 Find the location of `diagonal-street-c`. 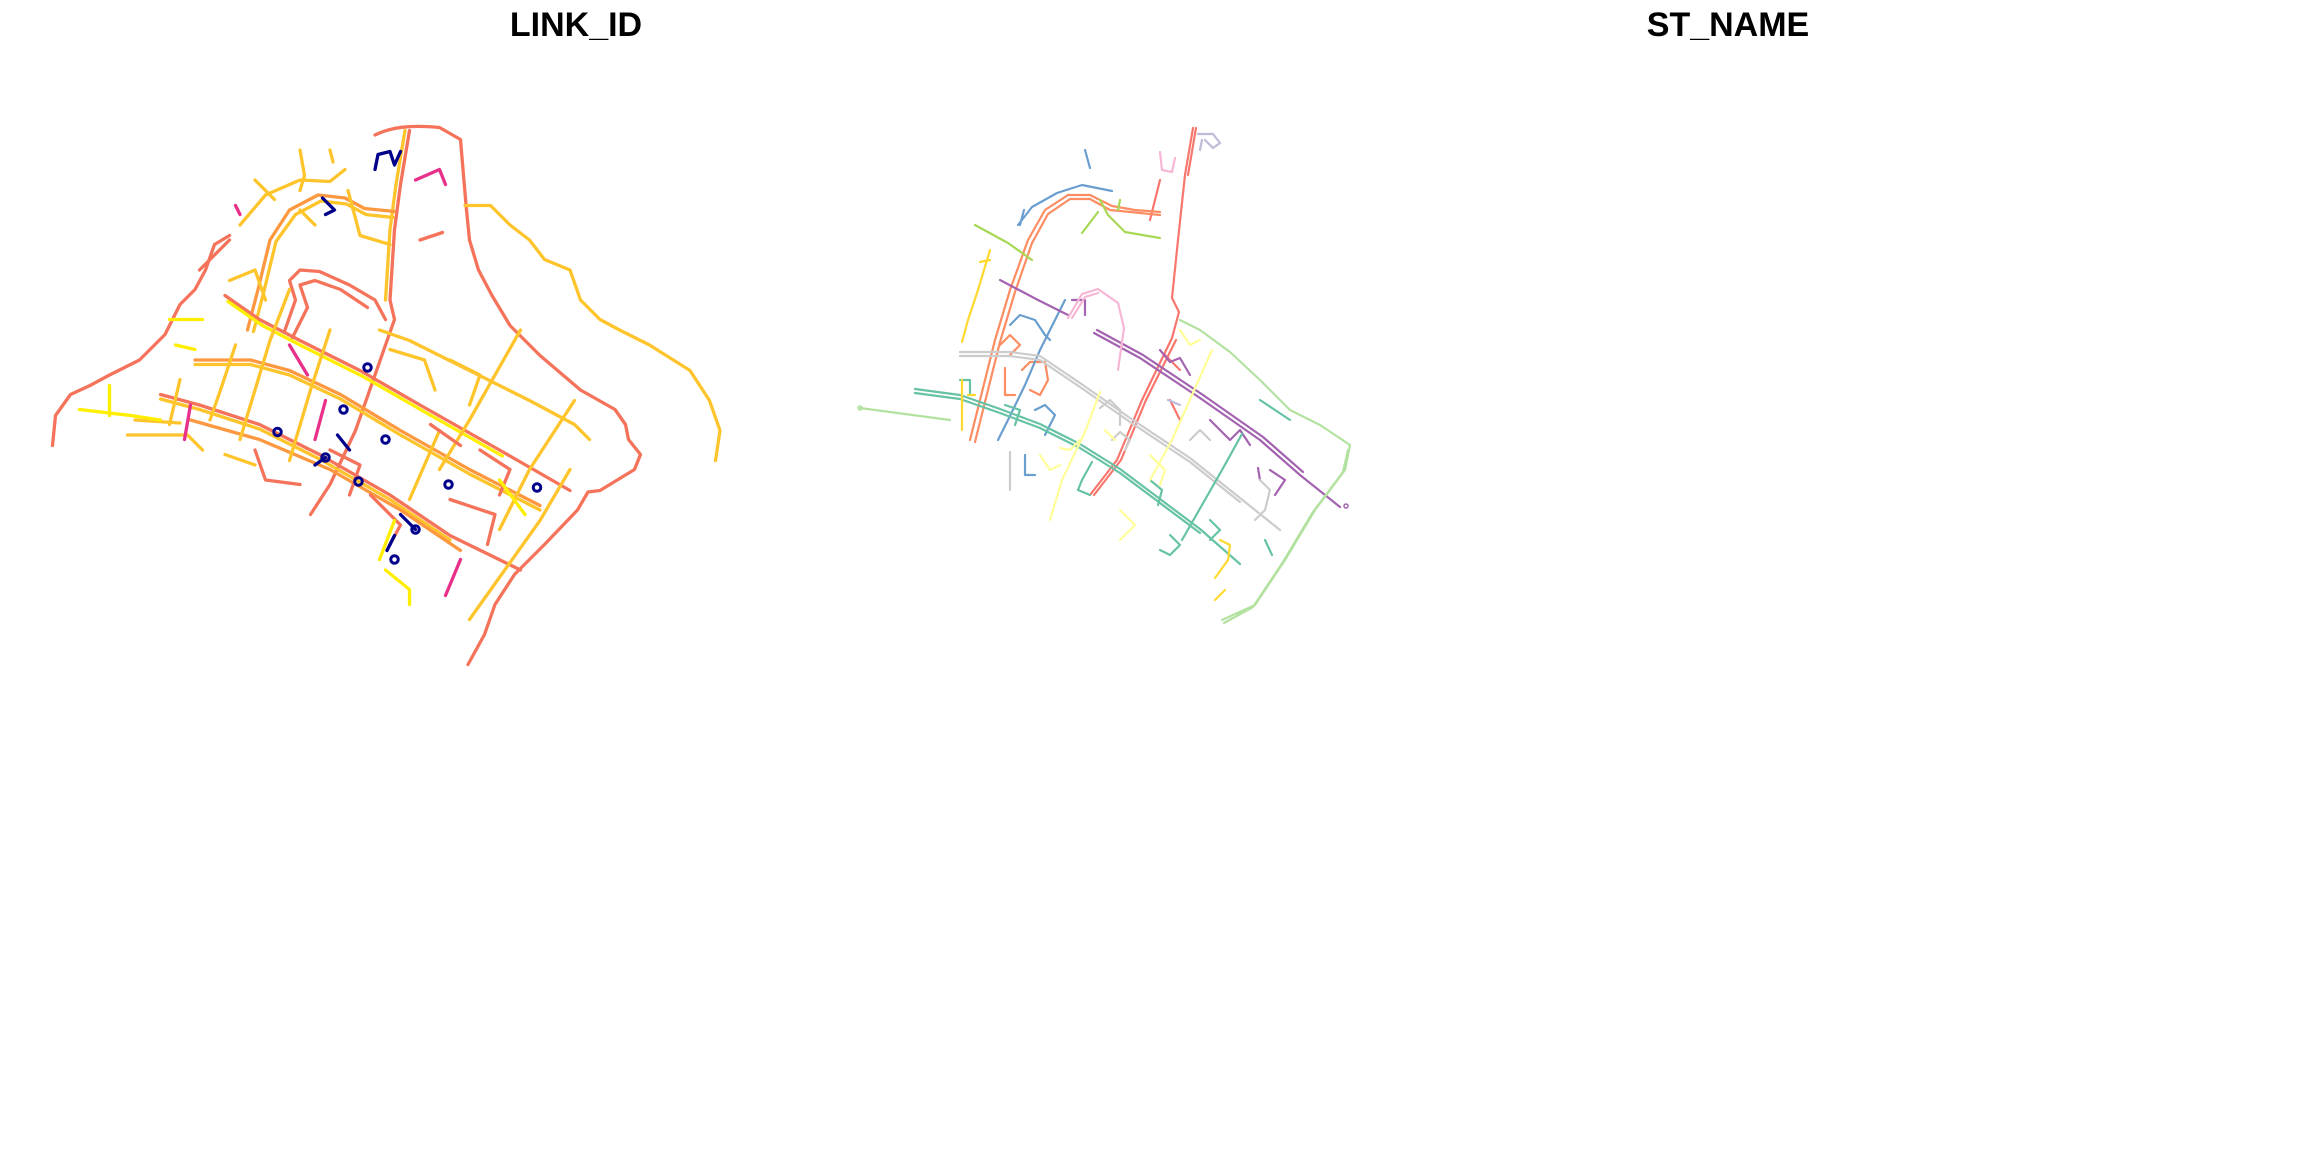

diagonal-street-c is located at coordinates (340, 482).